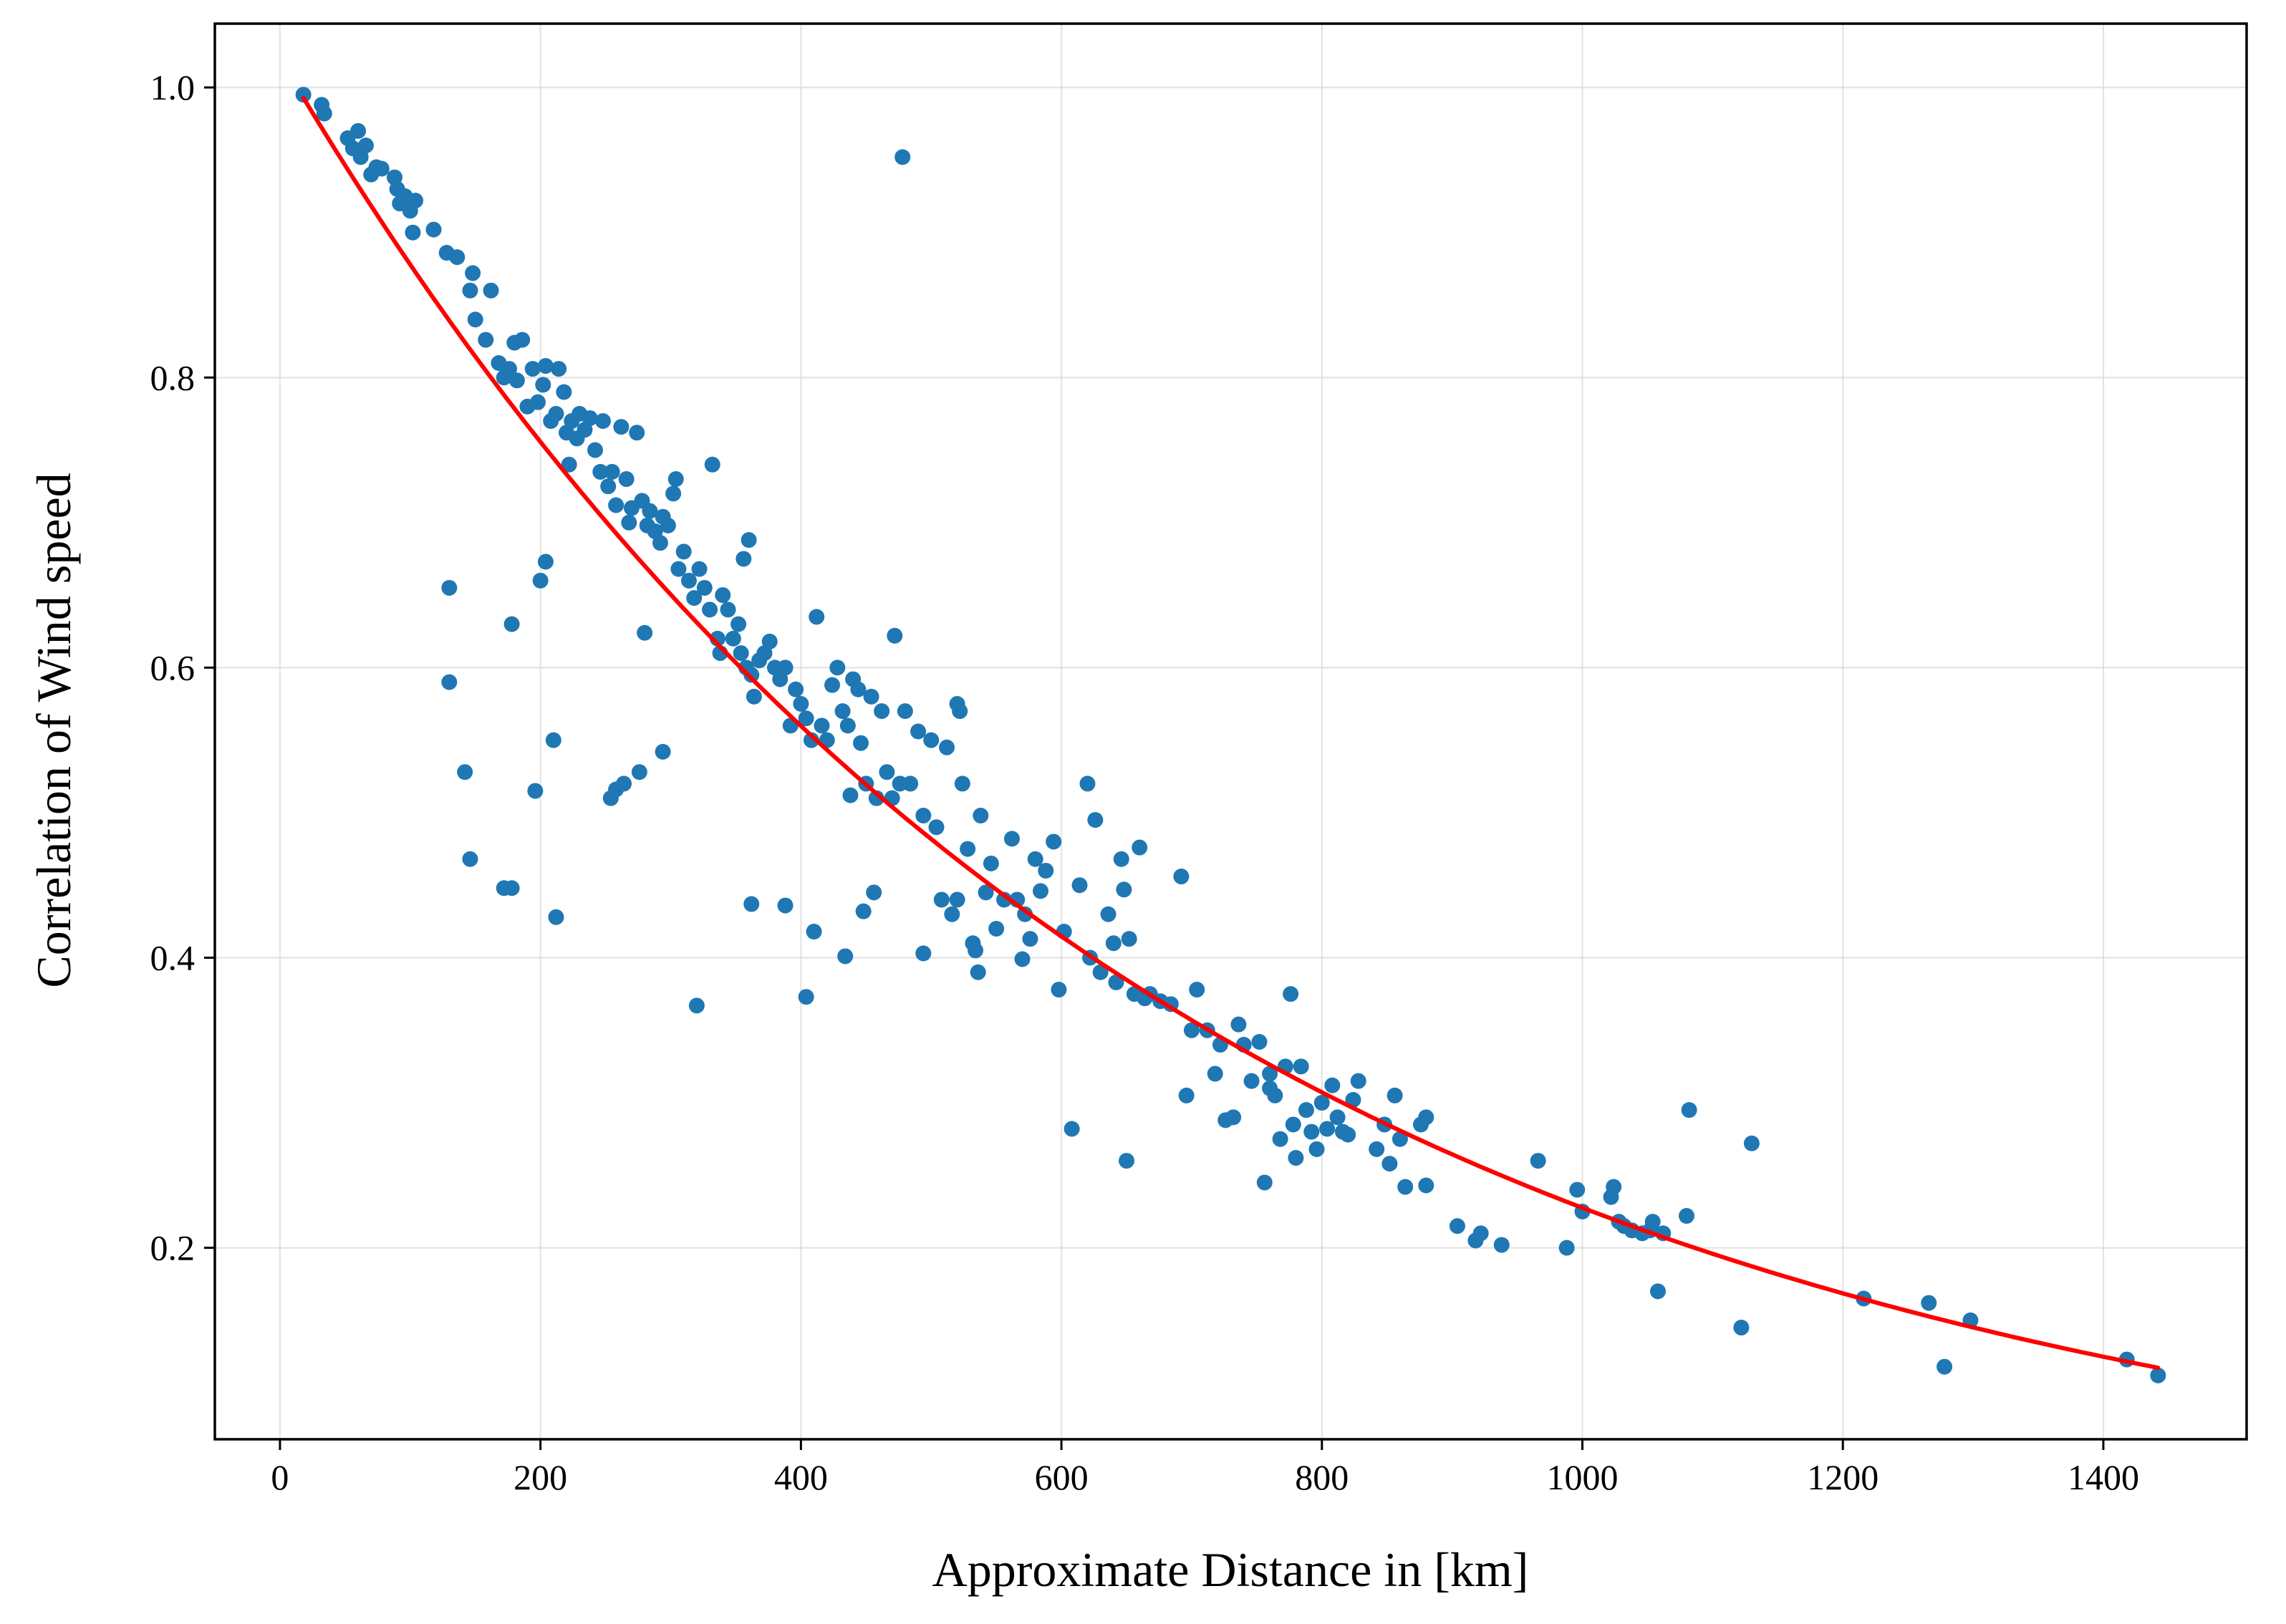 Image resolution: width=2286 pixels, height=1624 pixels. What do you see at coordinates (1062, 1477) in the screenshot?
I see `x-tick-label: 600` at bounding box center [1062, 1477].